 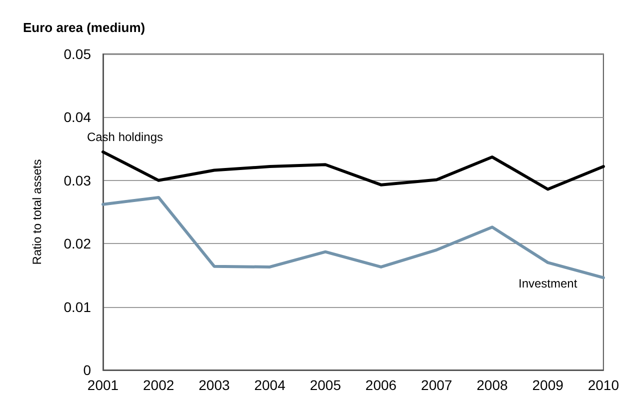 I want to click on x-tick-label: 2009, so click(x=548, y=385).